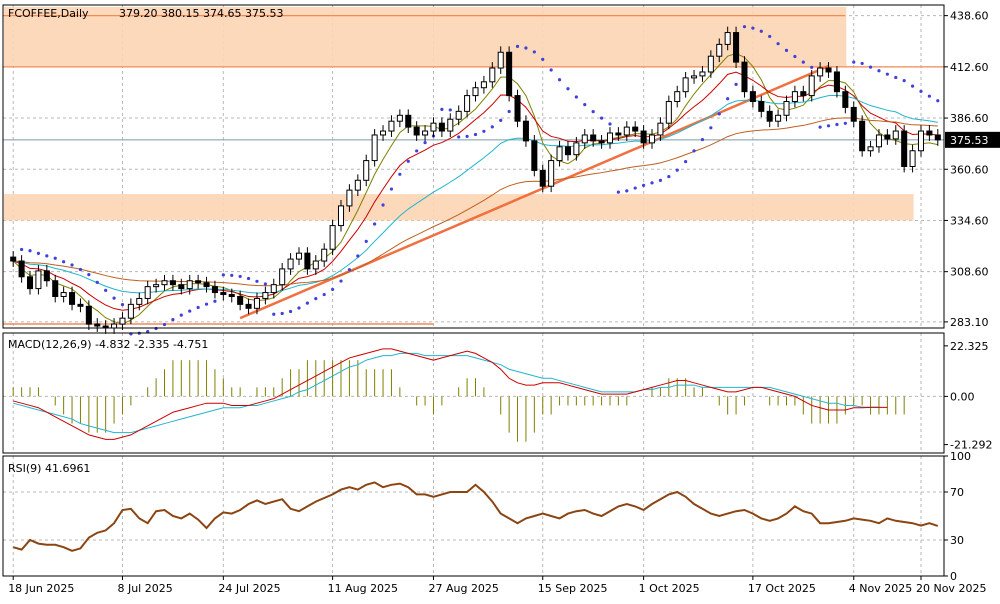 This screenshot has width=1000, height=604. Describe the element at coordinates (971, 445) in the screenshot. I see `macd-axis-tick-label: -21.292` at that location.